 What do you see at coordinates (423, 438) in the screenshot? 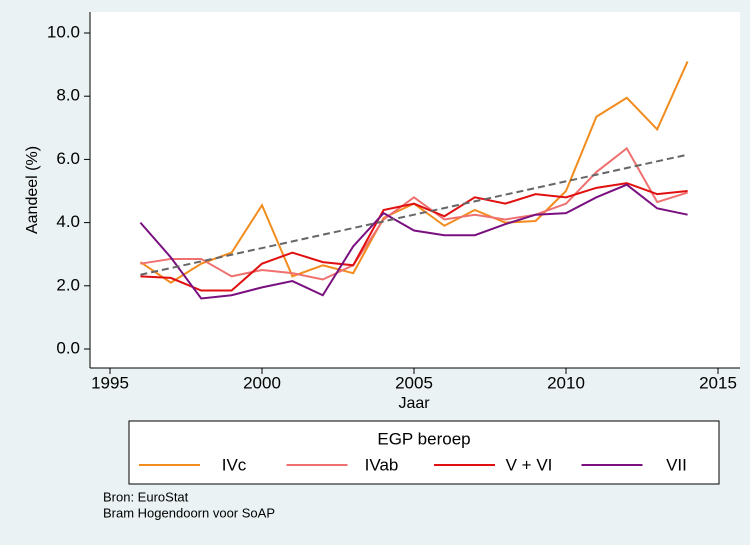
I see `legend-title: EGP beroep` at bounding box center [423, 438].